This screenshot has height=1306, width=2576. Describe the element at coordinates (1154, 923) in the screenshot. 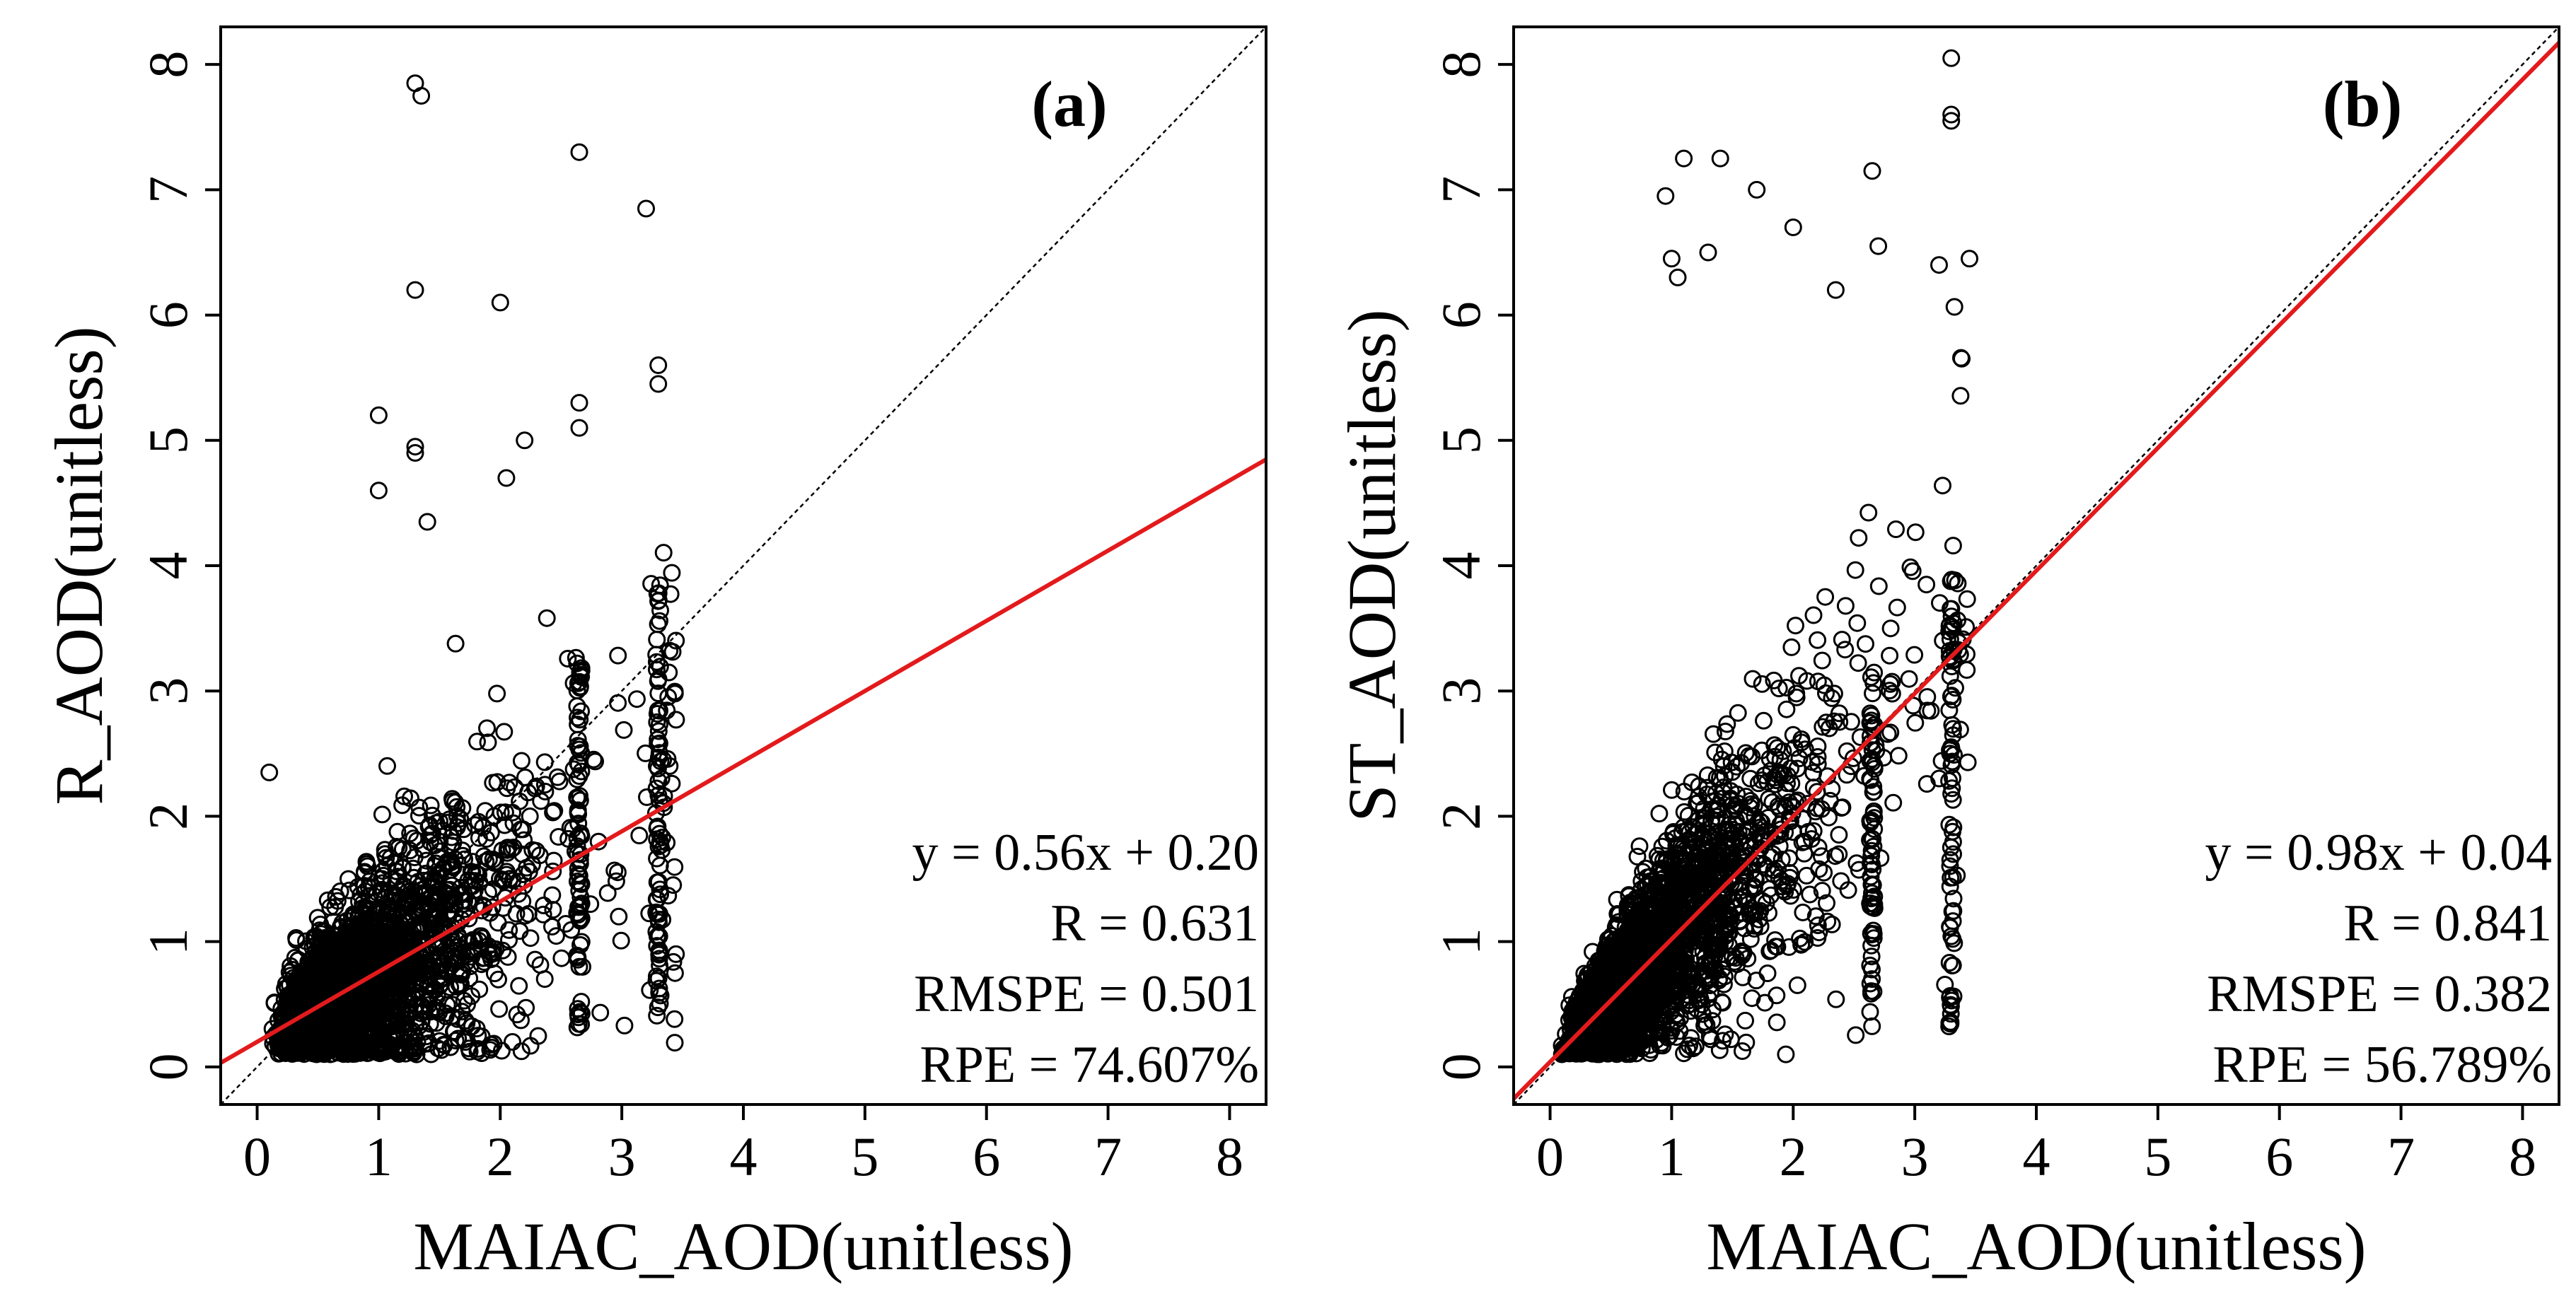

I see `stat-line: R = 0.631` at that location.